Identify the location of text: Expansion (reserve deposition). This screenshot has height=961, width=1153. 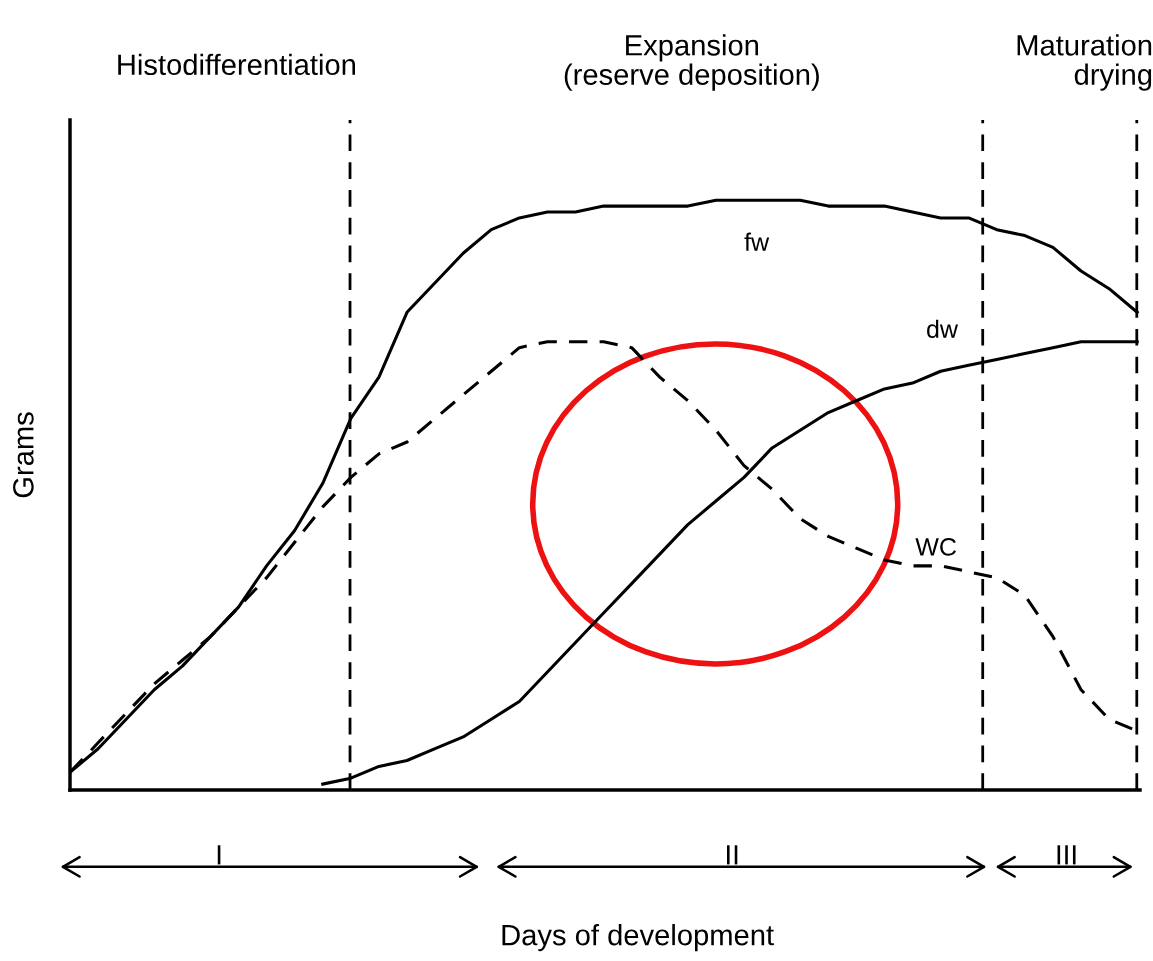
(691, 62).